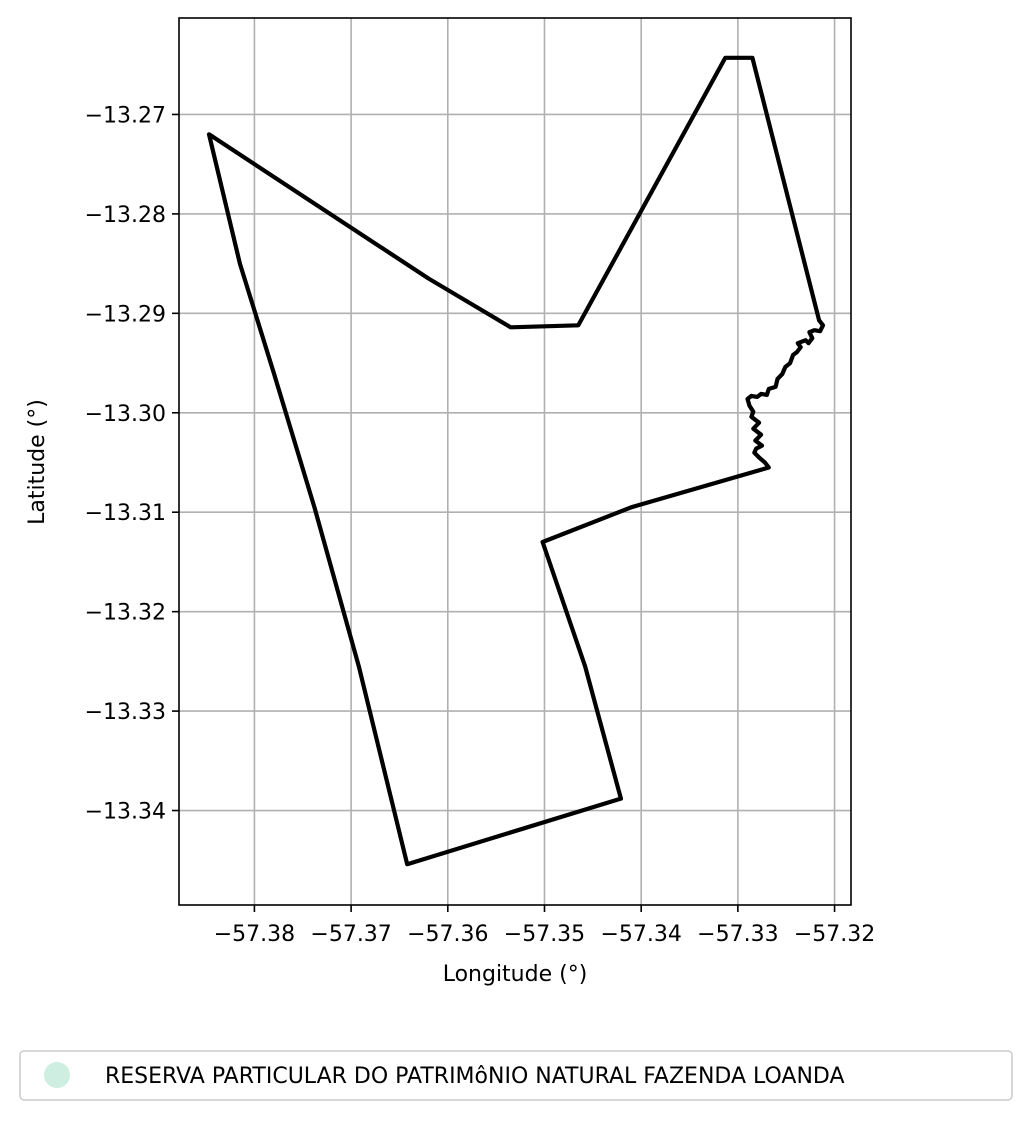 The height and width of the screenshot is (1123, 1030). Describe the element at coordinates (57, 1075) in the screenshot. I see `legend-marker` at that location.